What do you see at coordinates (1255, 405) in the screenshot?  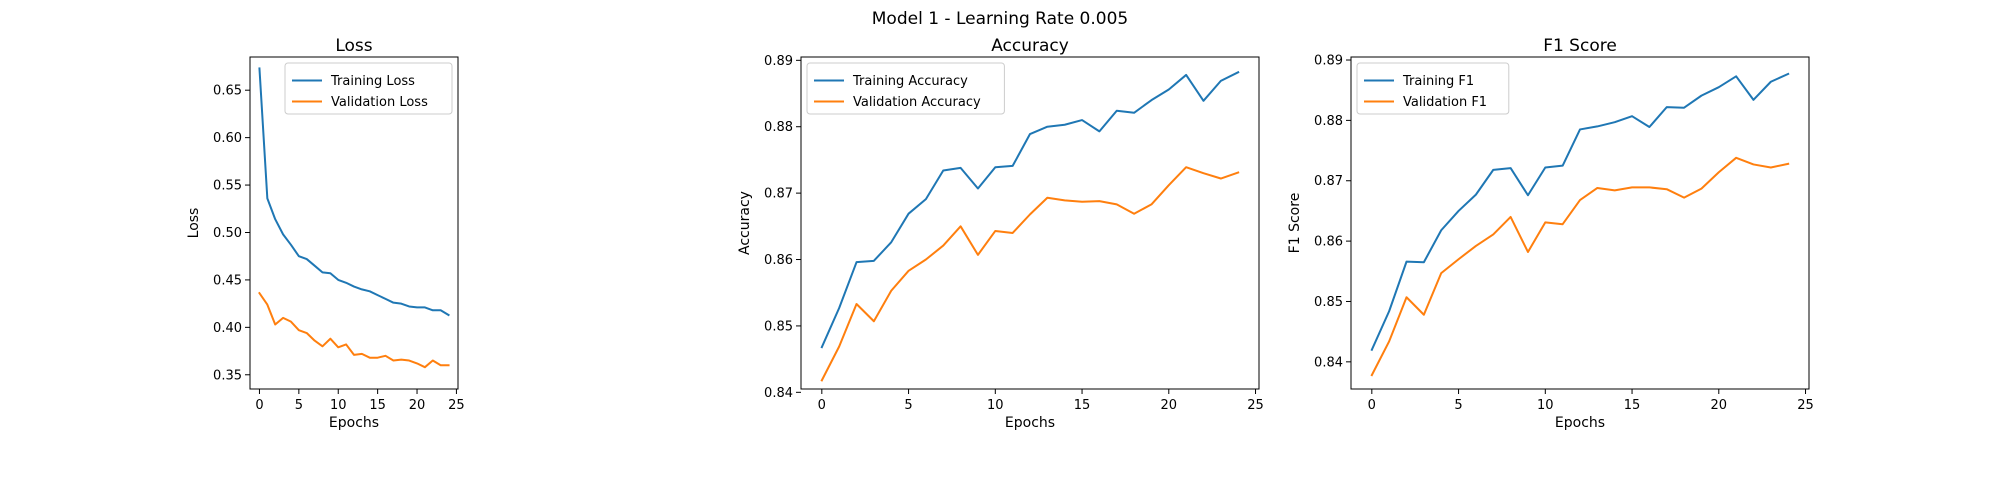 I see `accuracy-x-tick-label: 25` at bounding box center [1255, 405].